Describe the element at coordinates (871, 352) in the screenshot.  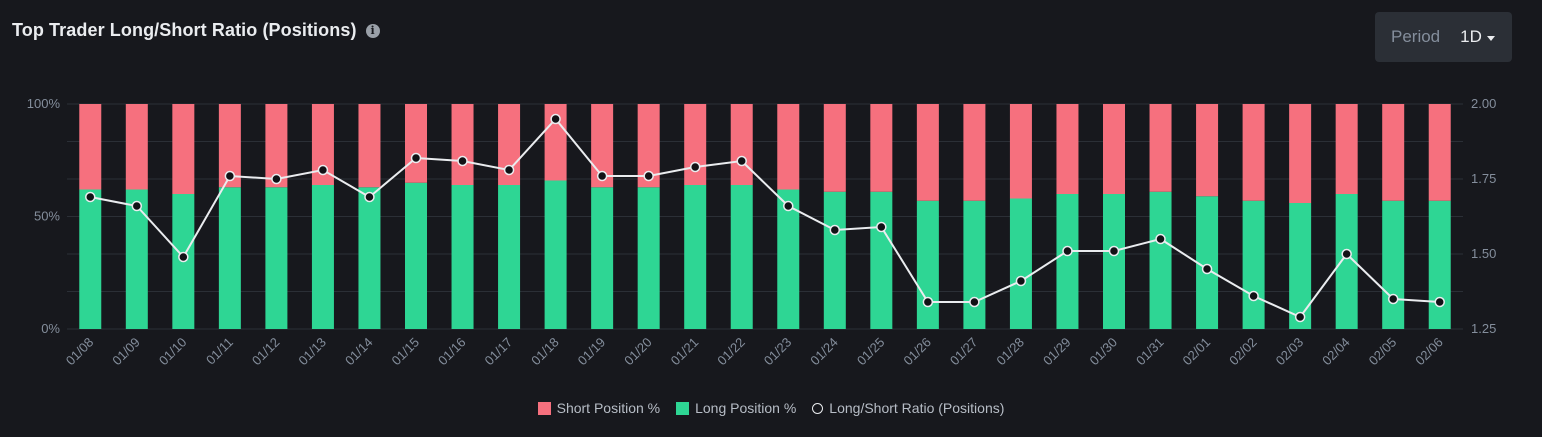
I see `x-tick-label: 01/25` at that location.